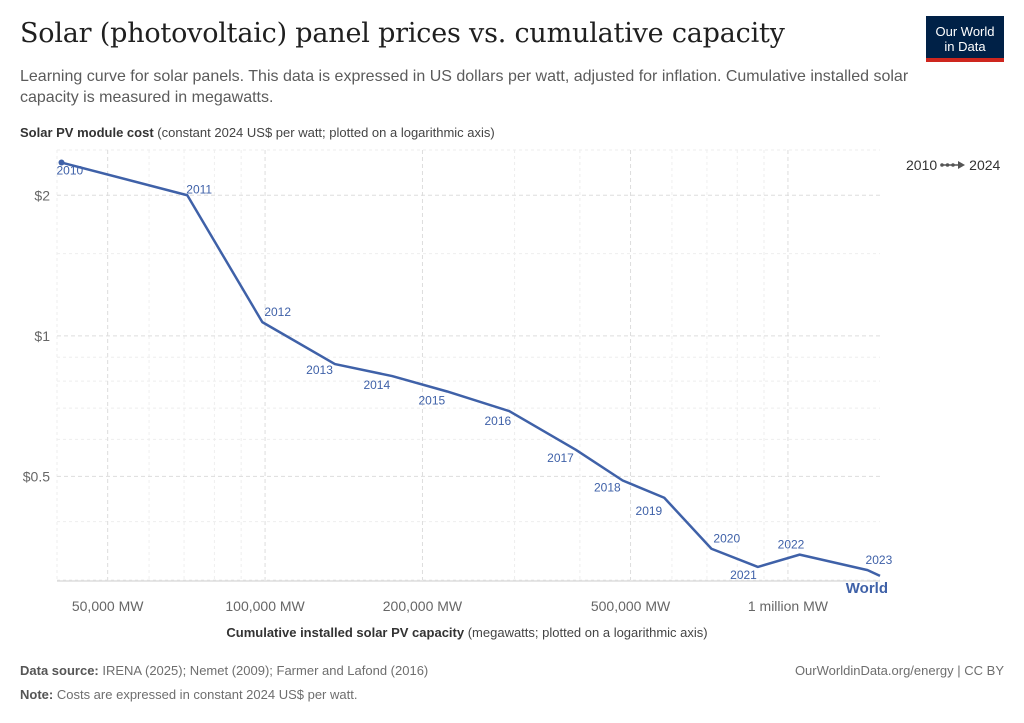 The height and width of the screenshot is (723, 1024). I want to click on y-tick-label: $0.5, so click(36, 476).